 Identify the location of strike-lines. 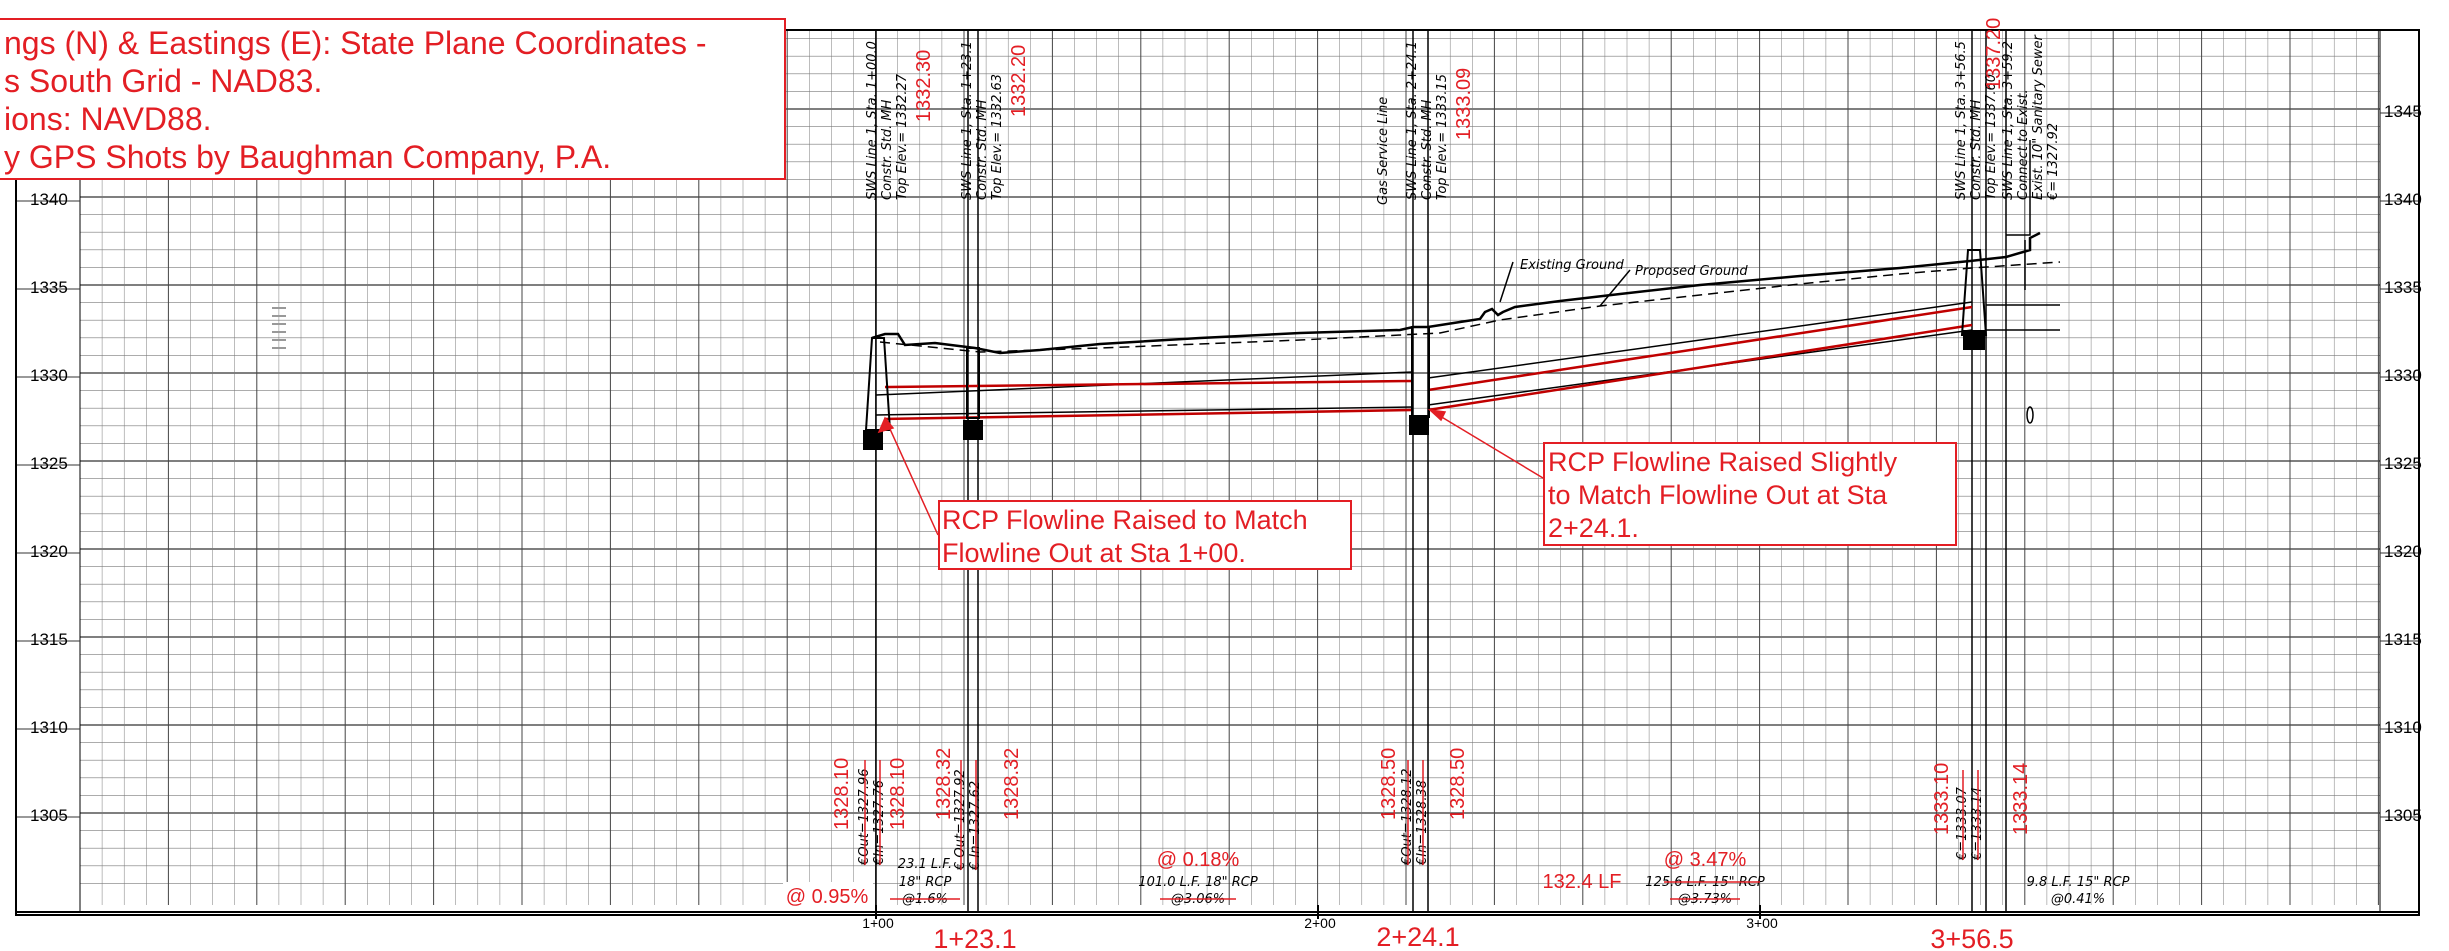
(1421, 815).